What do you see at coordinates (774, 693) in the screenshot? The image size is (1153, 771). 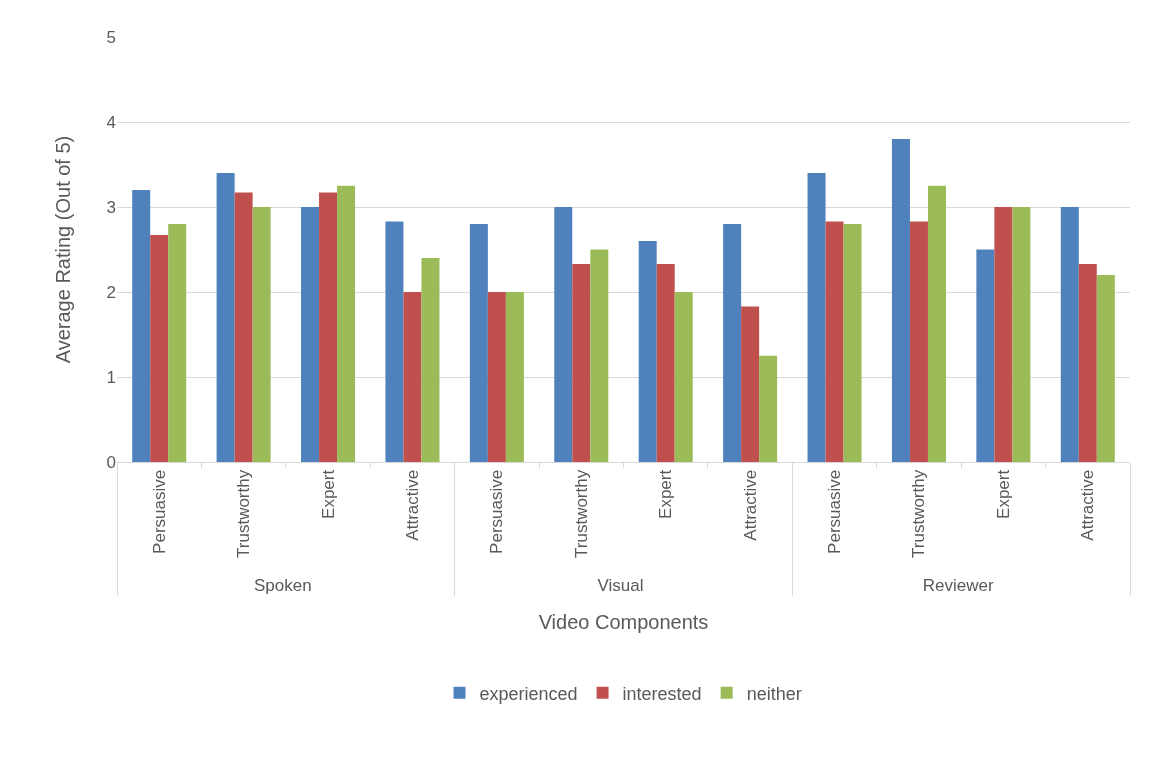 I see `legend-label: neither` at bounding box center [774, 693].